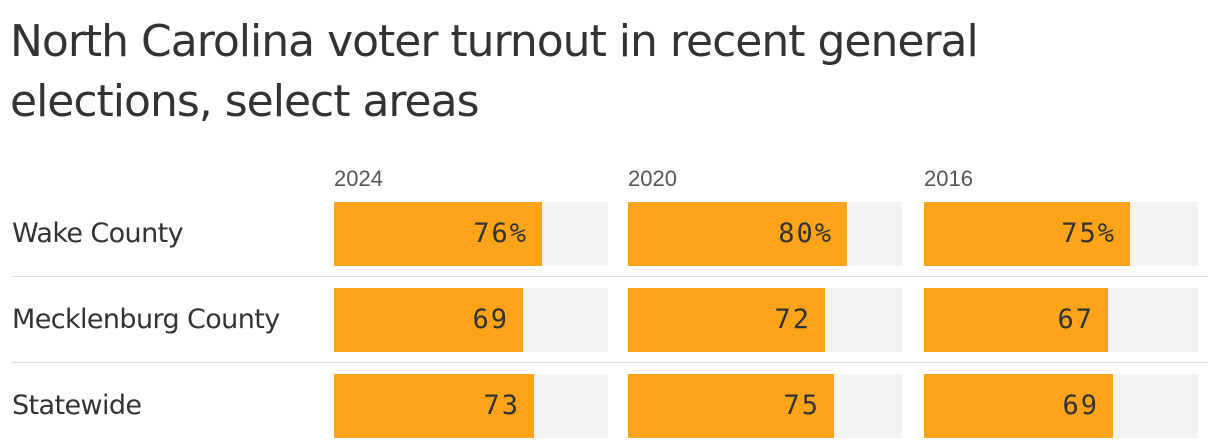 This screenshot has width=1220, height=448. What do you see at coordinates (77, 405) in the screenshot?
I see `row-label: Statewide` at bounding box center [77, 405].